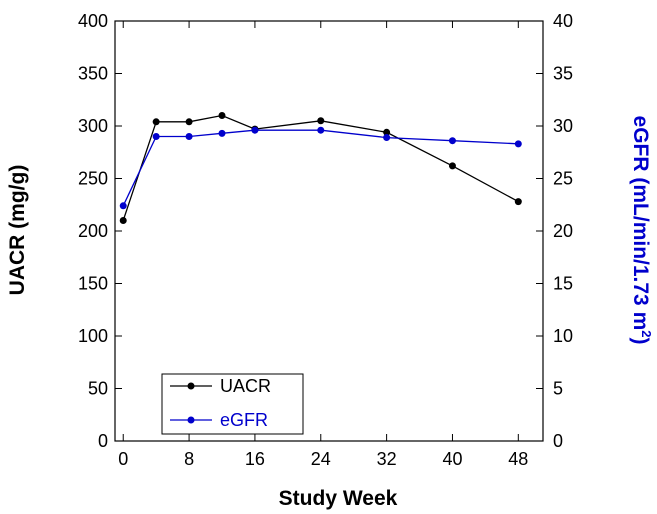 The height and width of the screenshot is (514, 657). Describe the element at coordinates (93, 336) in the screenshot. I see `y-tick-label-left: 100` at that location.